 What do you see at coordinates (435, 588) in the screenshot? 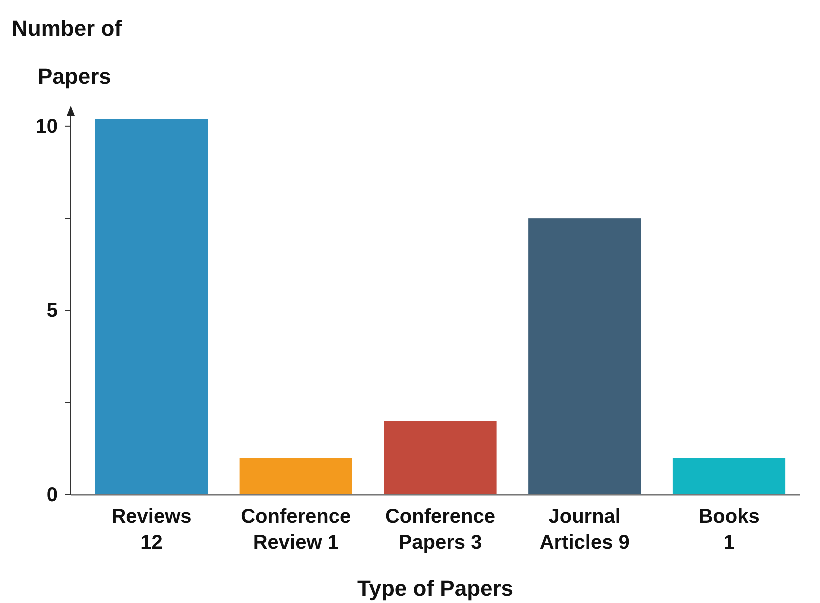
I see `x-axis-title: Type of Papers` at bounding box center [435, 588].